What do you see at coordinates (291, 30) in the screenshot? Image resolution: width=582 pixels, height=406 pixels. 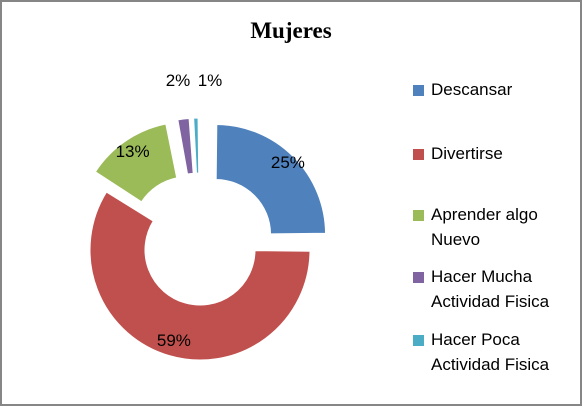 I see `chart-title: Mujeres` at bounding box center [291, 30].